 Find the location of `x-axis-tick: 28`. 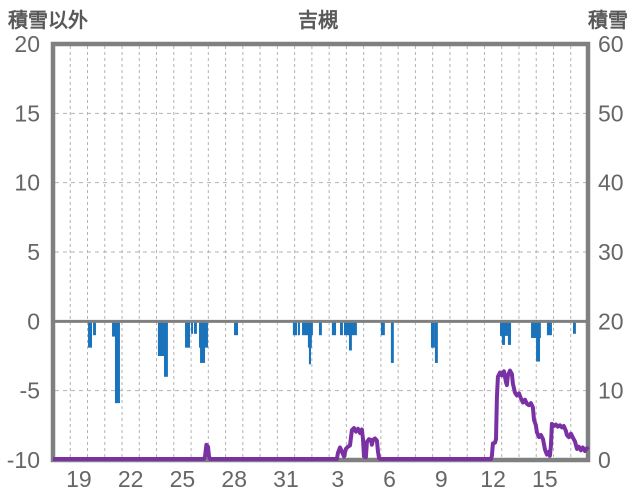

x-axis-tick: 28 is located at coordinates (234, 479).